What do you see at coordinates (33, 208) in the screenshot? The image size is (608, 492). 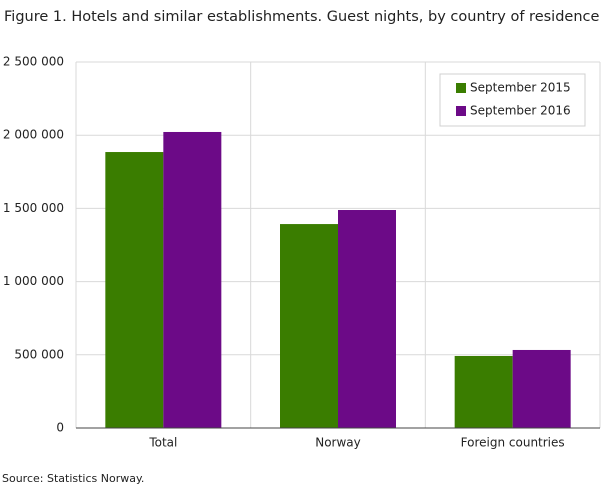 I see `y-tick-label: 1 500 000` at bounding box center [33, 208].